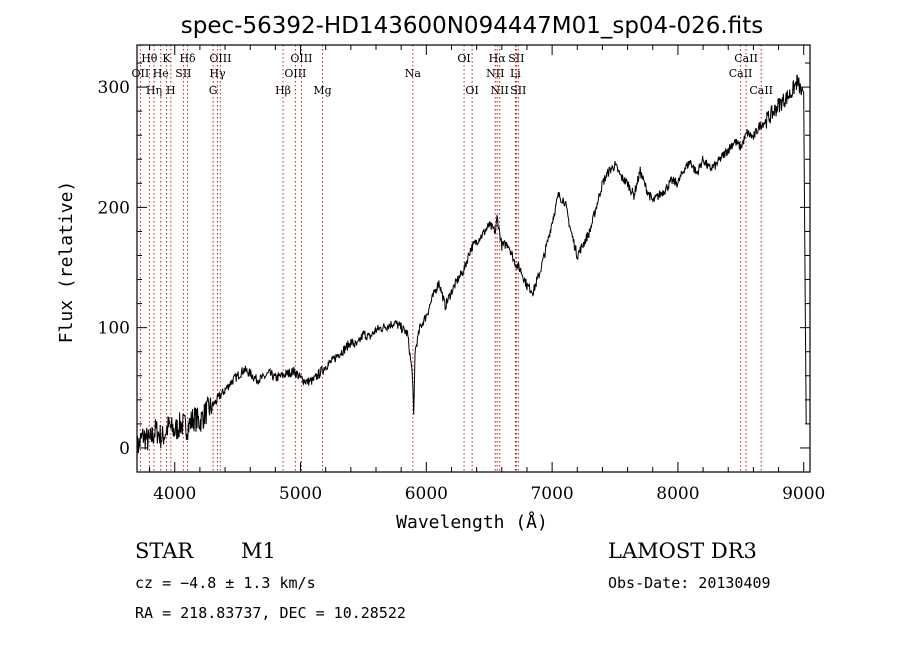  Describe the element at coordinates (217, 73) in the screenshot. I see `line-label-8: Hγ` at that location.